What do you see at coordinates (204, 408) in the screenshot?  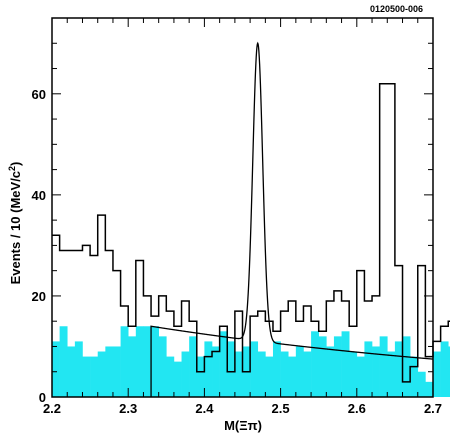 I see `x-tick-label: 2.4` at bounding box center [204, 408].